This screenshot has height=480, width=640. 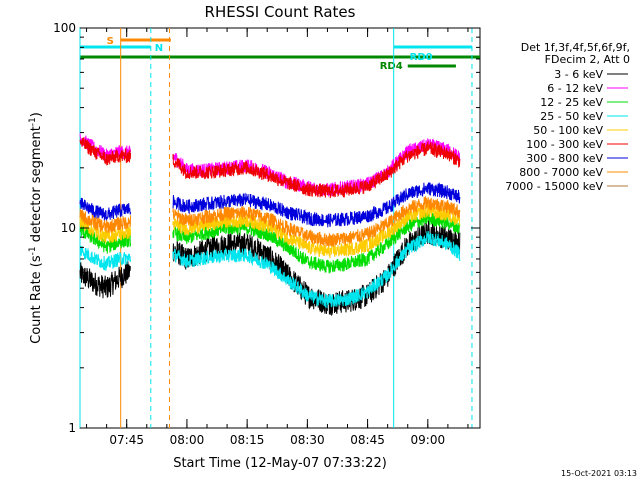 I want to click on series-line-3-seg1, so click(x=316, y=270).